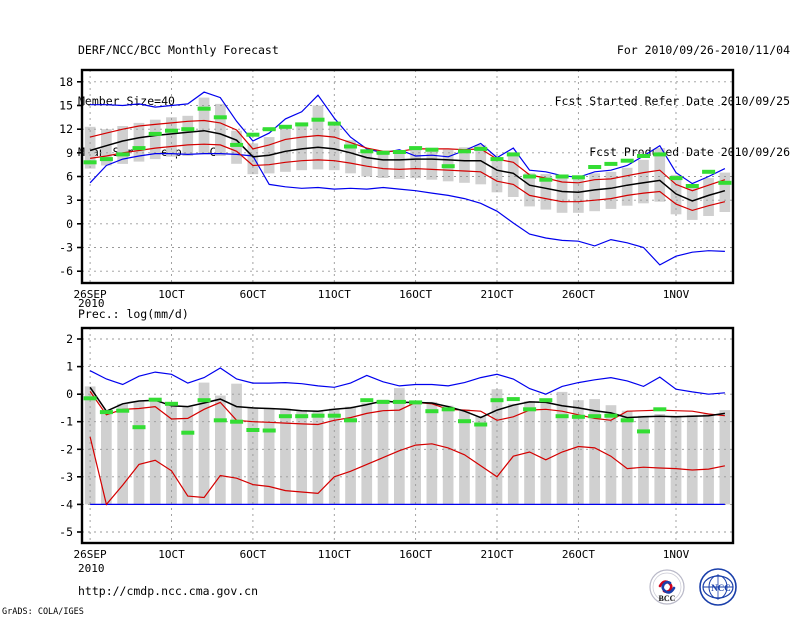 Image resolution: width=800 pixels, height=618 pixels. Describe the element at coordinates (253, 554) in the screenshot. I see `x-tick-label: 6OCT` at that location.